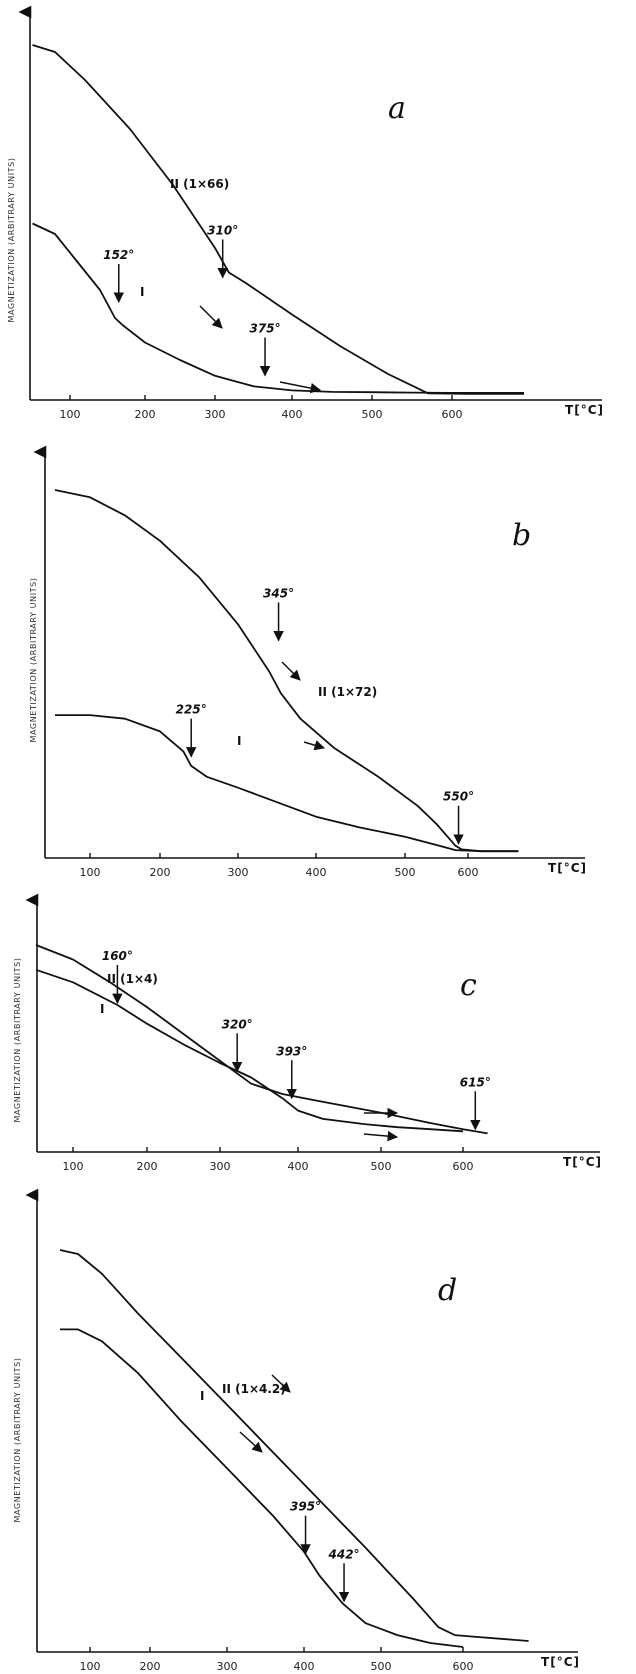 The width and height of the screenshot is (636, 1674). I want to click on annotation-label: 225°, so click(191, 710).